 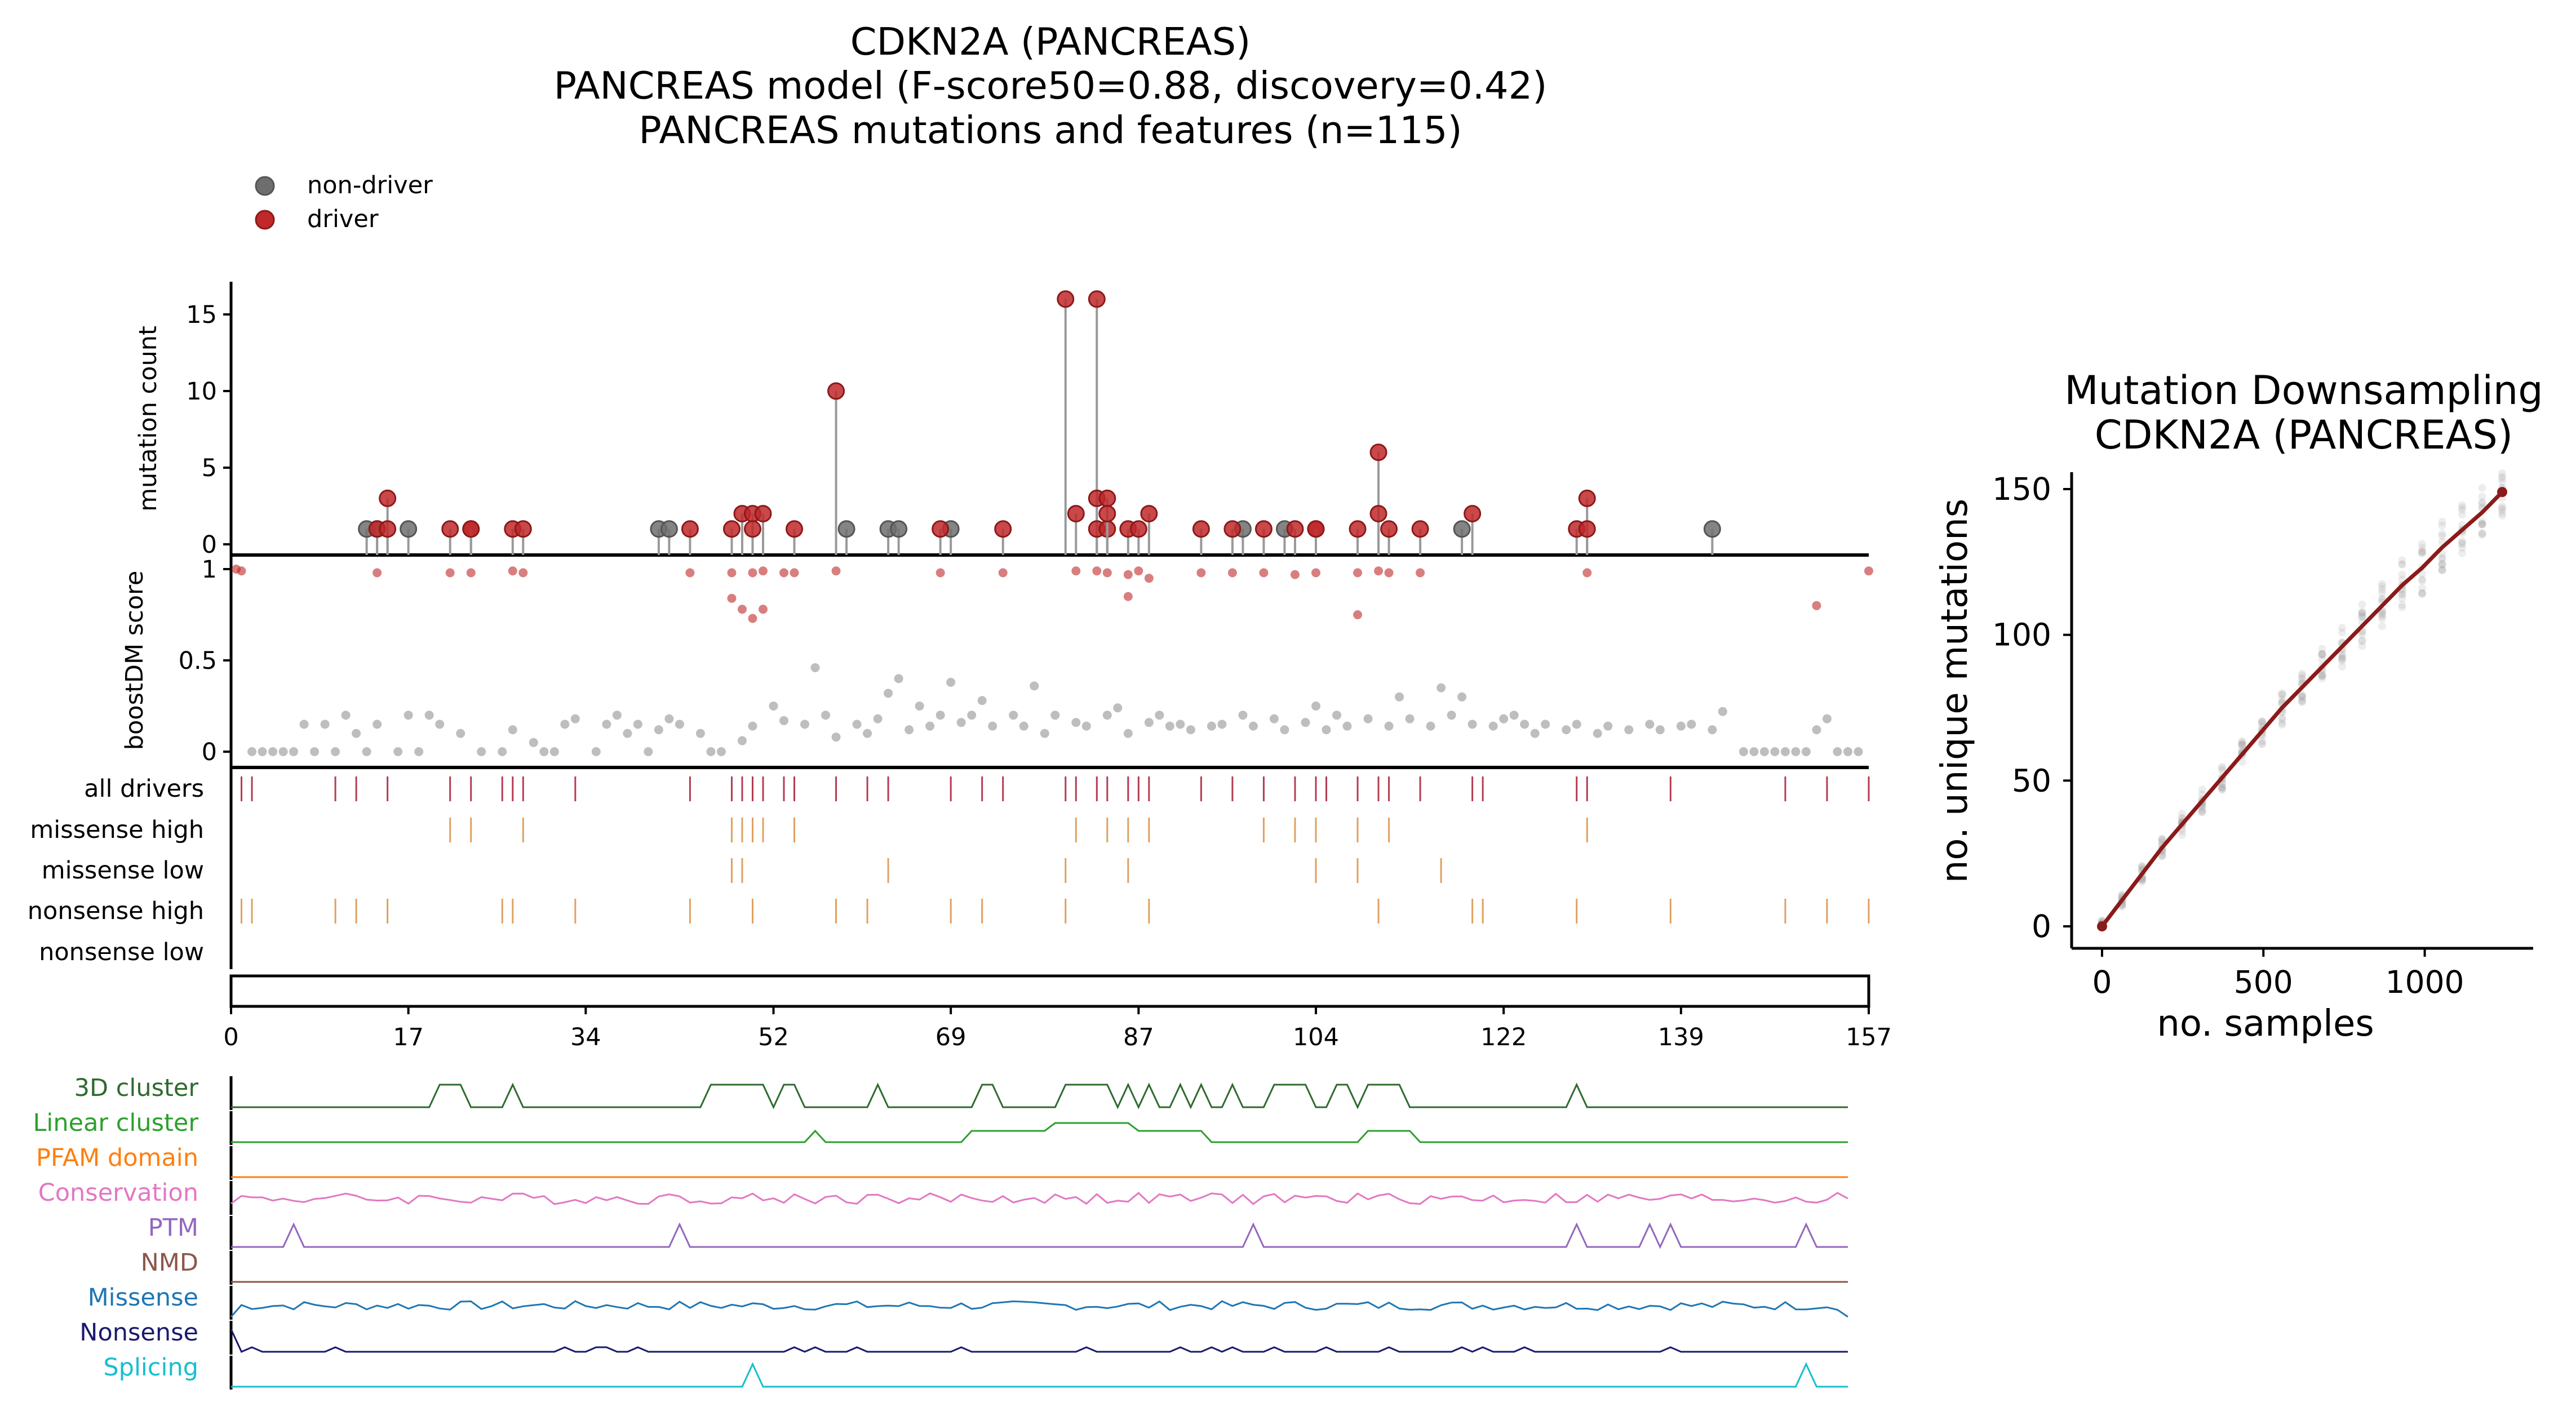 I want to click on downsampling-xtick-label: 0, so click(x=2102, y=982).